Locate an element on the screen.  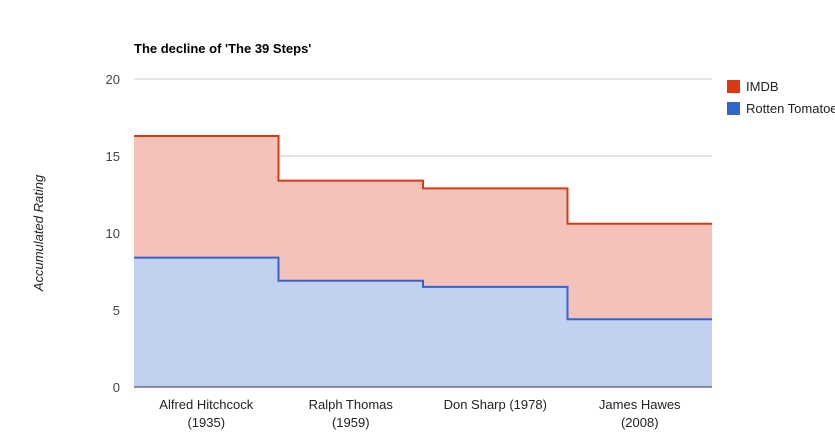
x-category-label: Don Sharp (1978) is located at coordinates (495, 404).